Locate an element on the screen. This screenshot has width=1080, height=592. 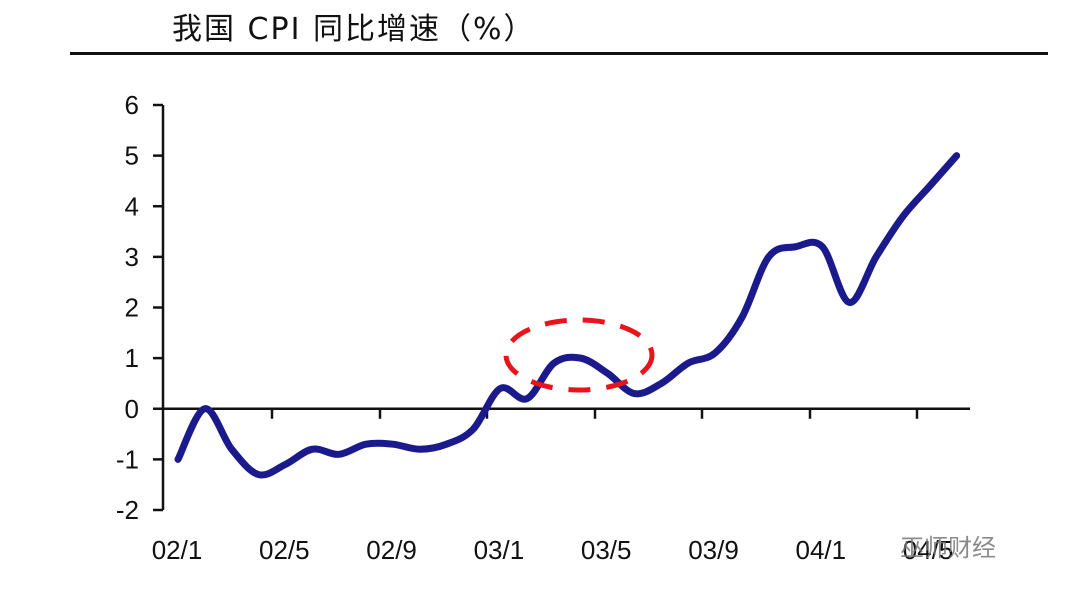
y-tick-label: 4 is located at coordinates (132, 206).